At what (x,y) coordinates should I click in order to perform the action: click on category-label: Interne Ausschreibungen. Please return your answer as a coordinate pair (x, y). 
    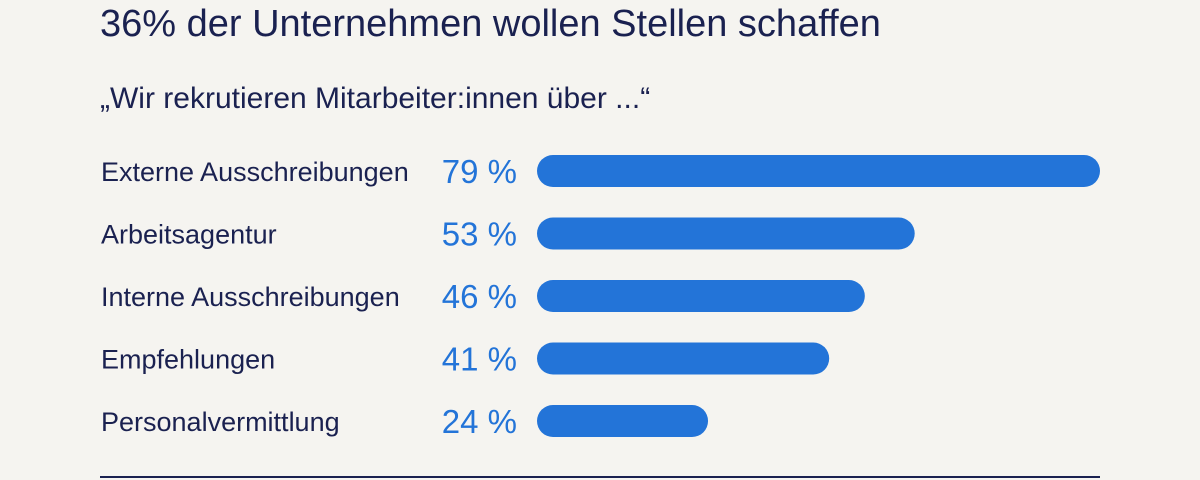
    Looking at the image, I should click on (250, 297).